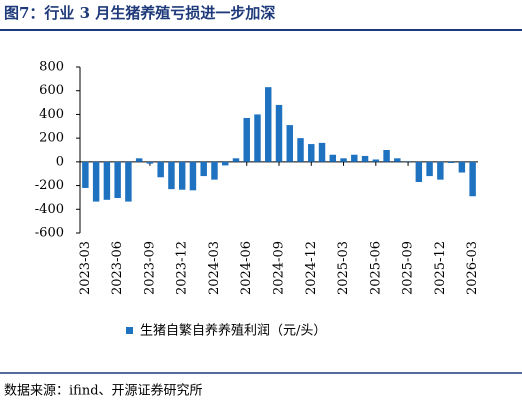 This screenshot has width=522, height=405. Describe the element at coordinates (49, 185) in the screenshot. I see `y-tick-label: -200` at that location.